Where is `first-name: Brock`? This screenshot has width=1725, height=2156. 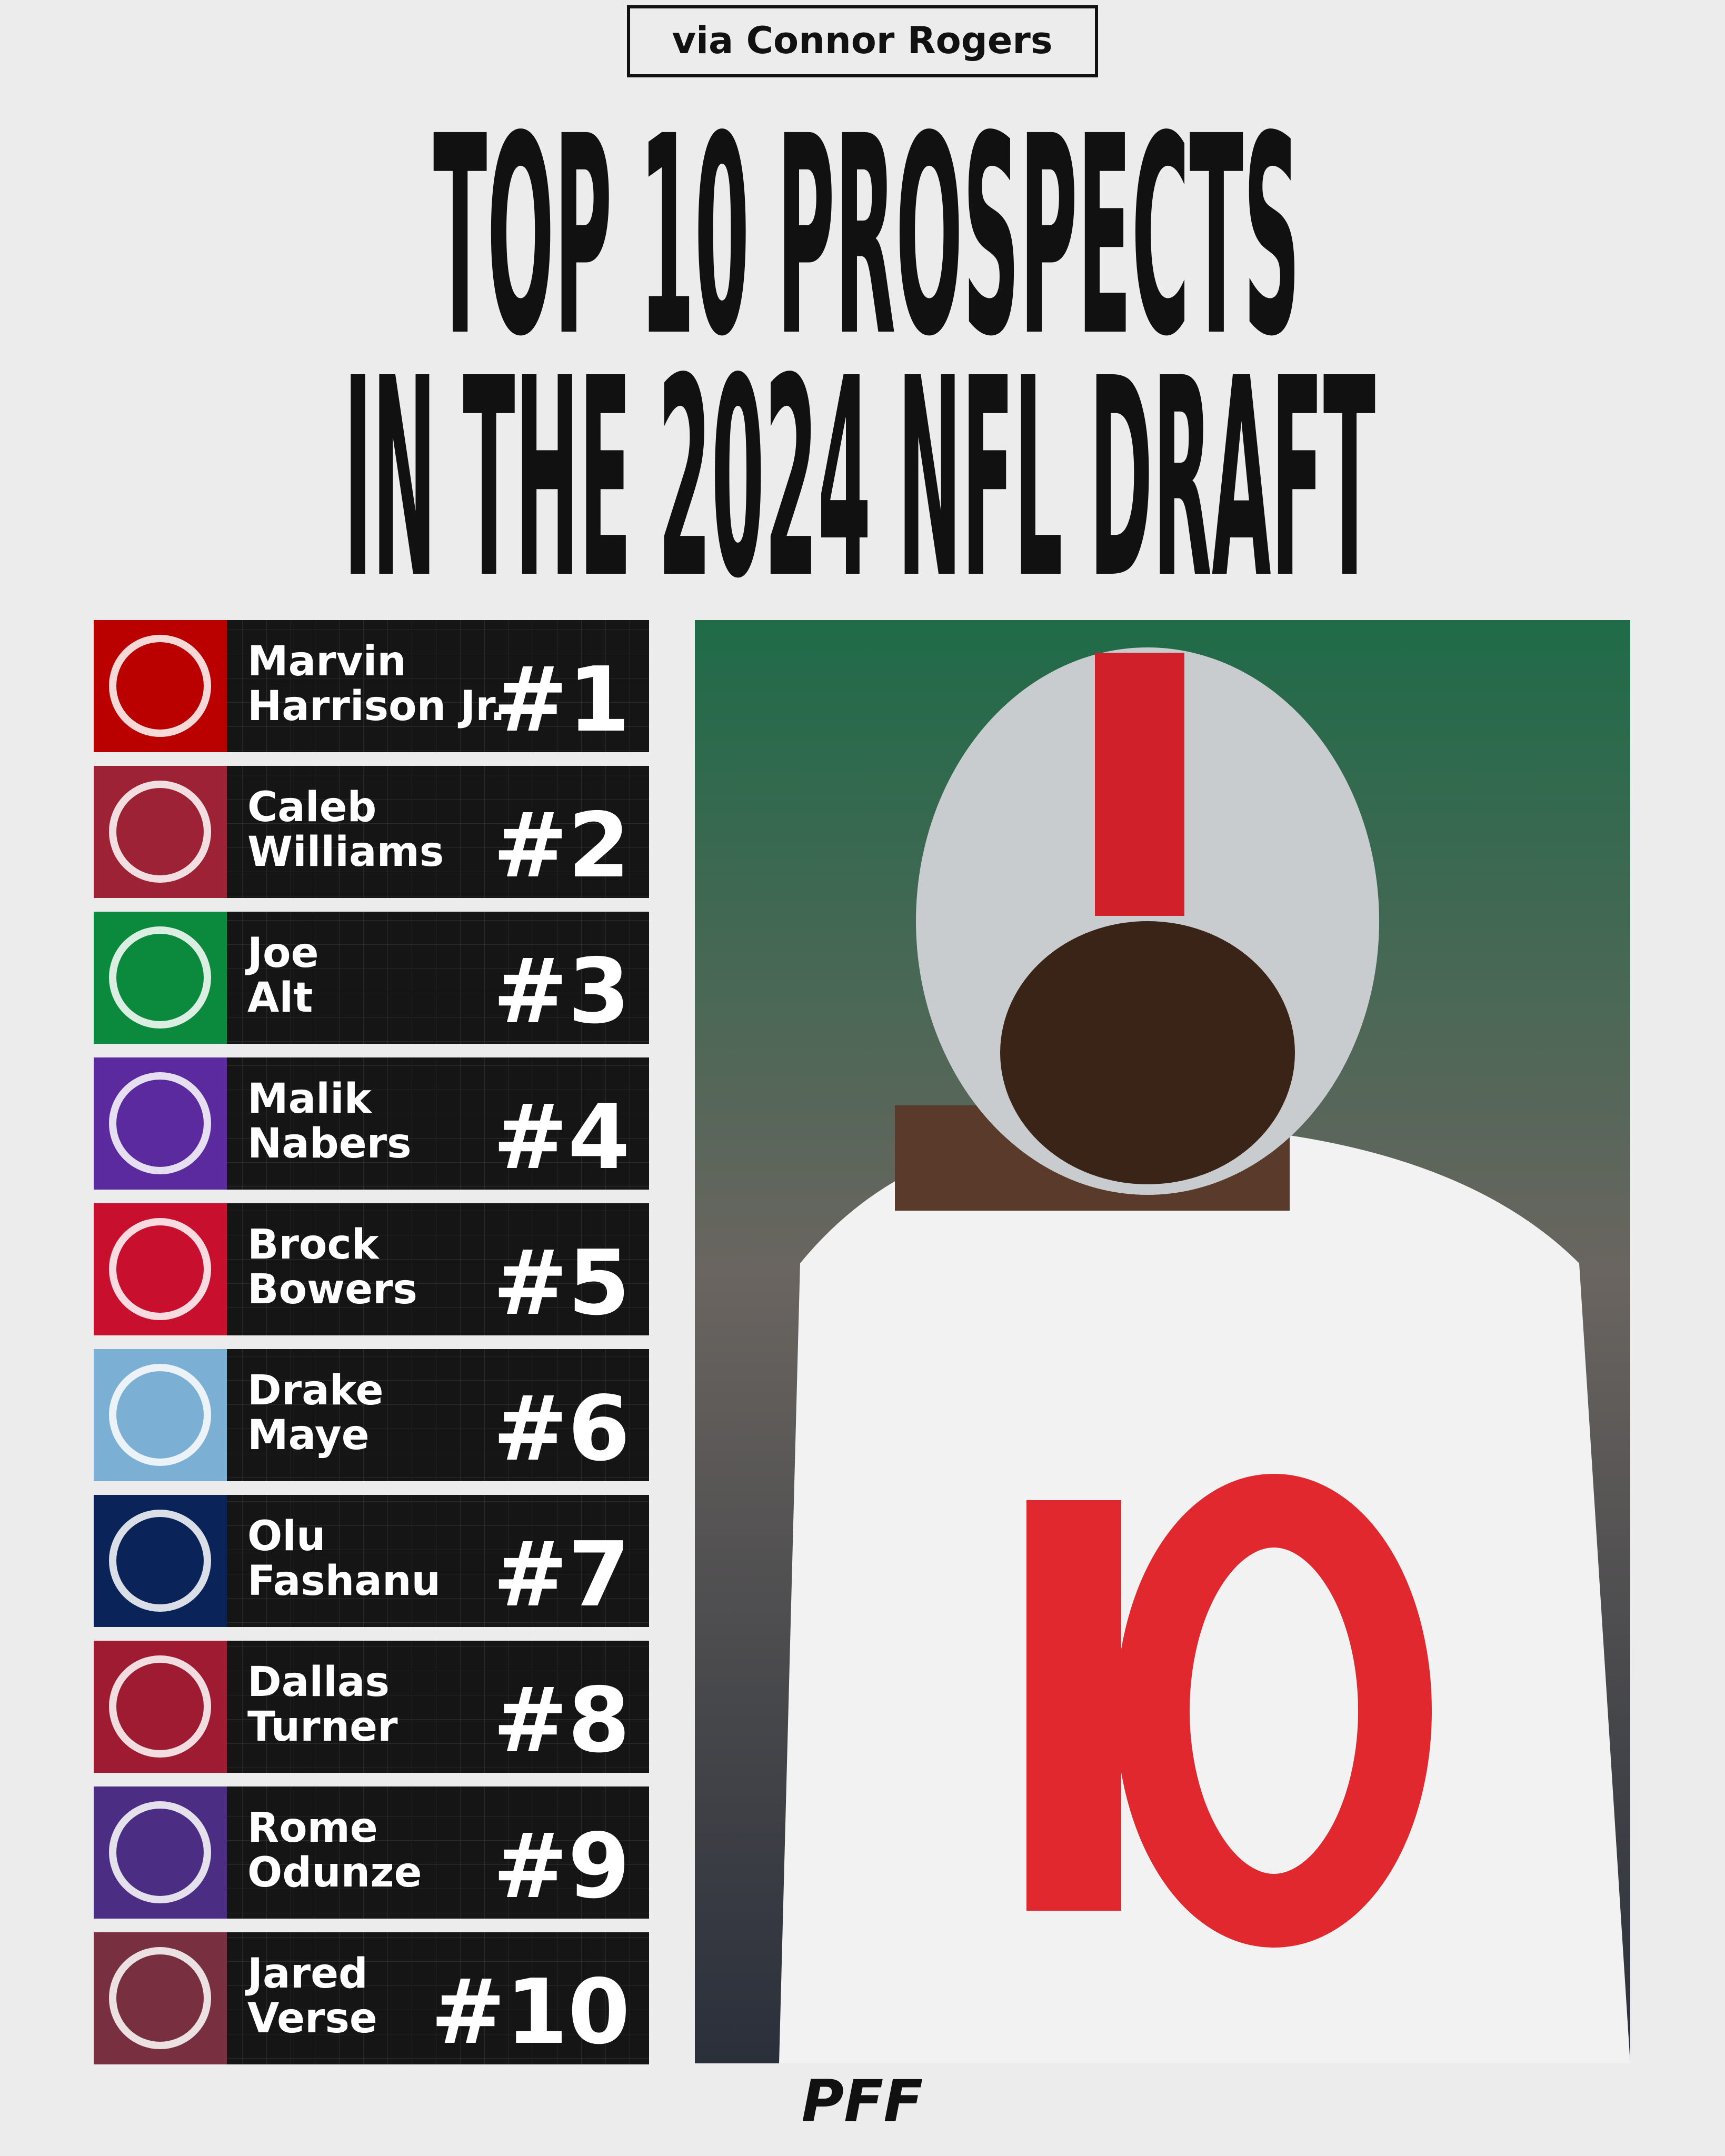 first-name: Brock is located at coordinates (313, 1245).